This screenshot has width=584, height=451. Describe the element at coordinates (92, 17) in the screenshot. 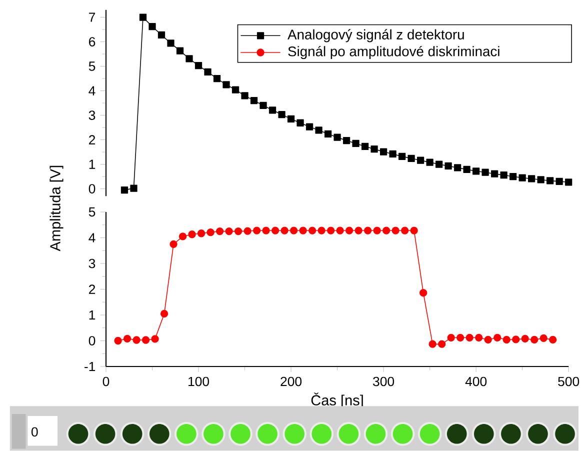

I see `y-tick-label: 7` at that location.